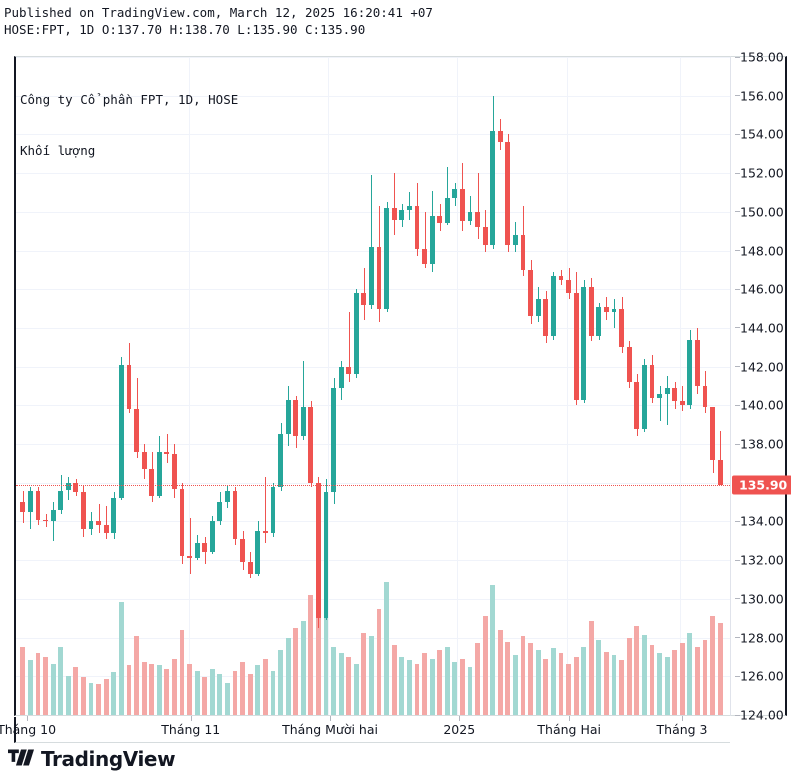 This screenshot has width=791, height=776. Describe the element at coordinates (758, 386) in the screenshot. I see `price-axis-frame` at that location.